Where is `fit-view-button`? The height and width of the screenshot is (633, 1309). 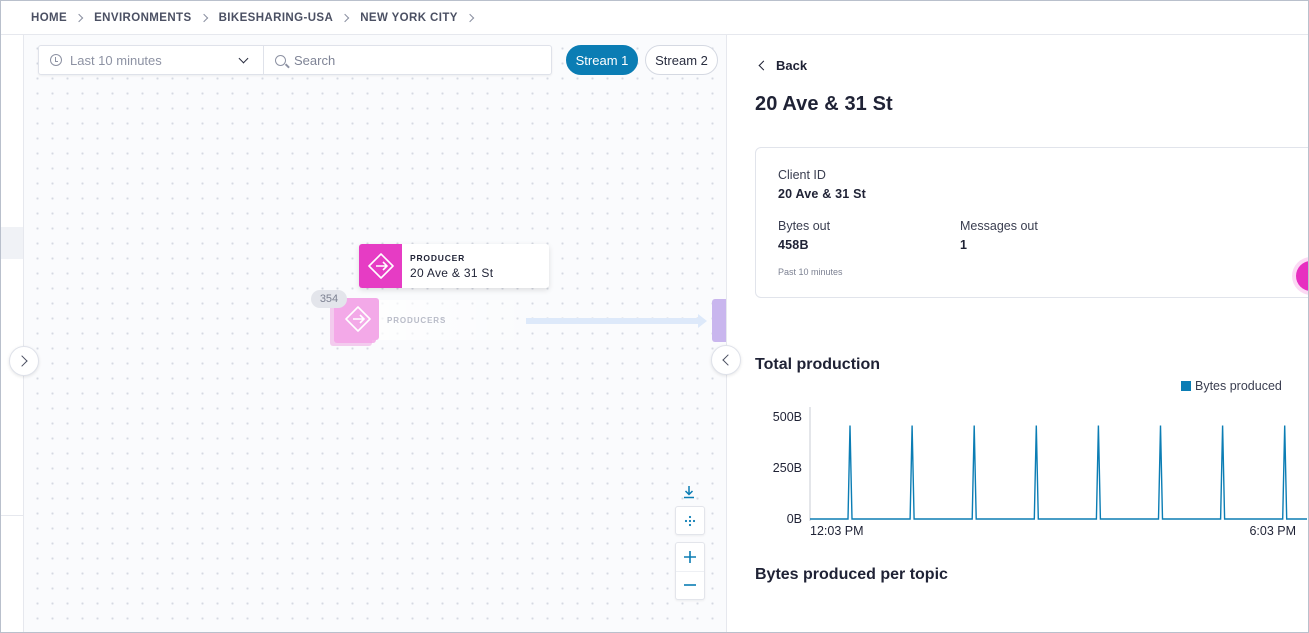 fit-view-button is located at coordinates (690, 520).